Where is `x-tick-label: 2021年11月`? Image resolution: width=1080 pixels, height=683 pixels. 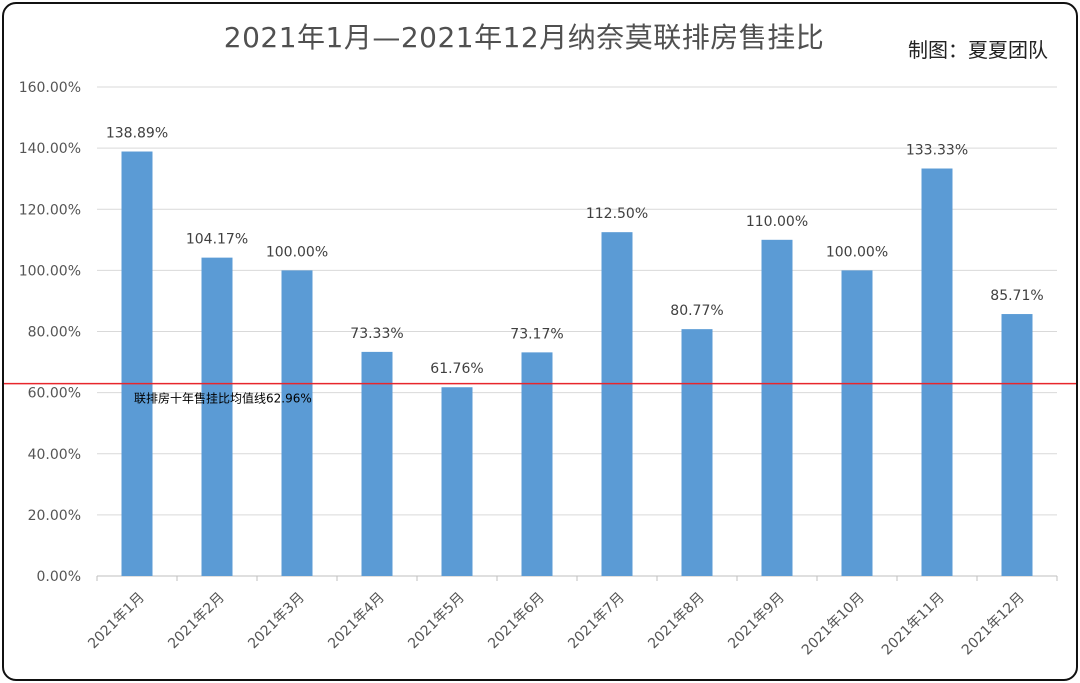 x-tick-label: 2021年11月 is located at coordinates (913, 624).